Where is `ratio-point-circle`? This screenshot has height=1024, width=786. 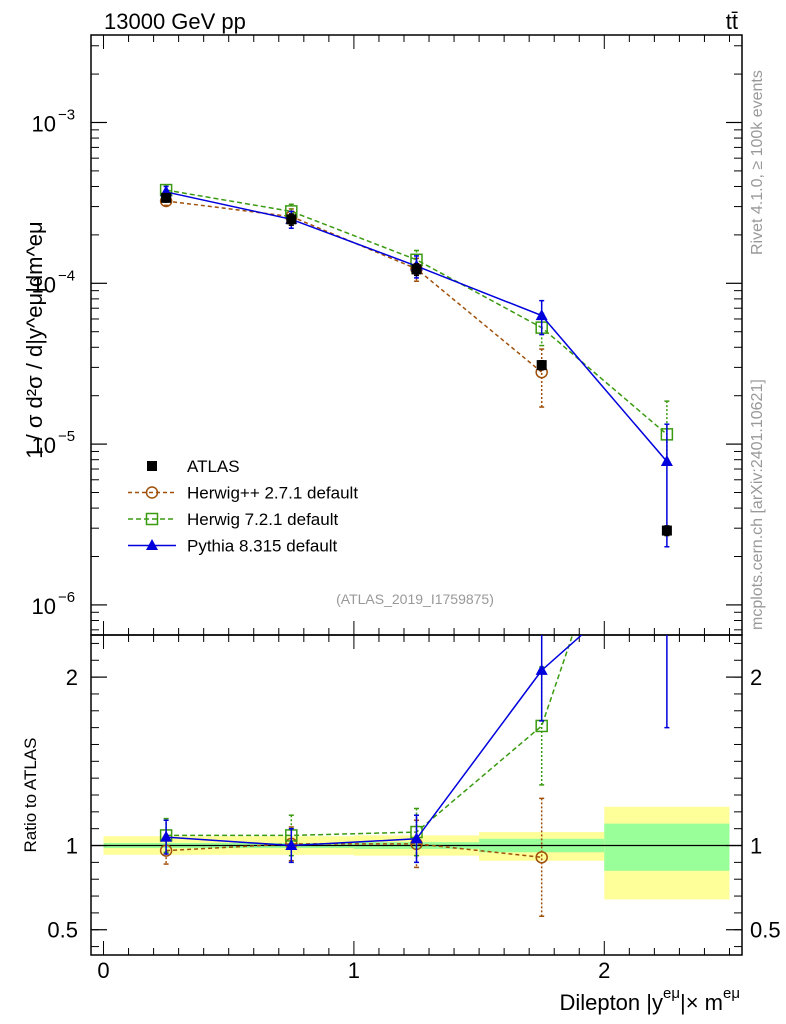 ratio-point-circle is located at coordinates (541, 857).